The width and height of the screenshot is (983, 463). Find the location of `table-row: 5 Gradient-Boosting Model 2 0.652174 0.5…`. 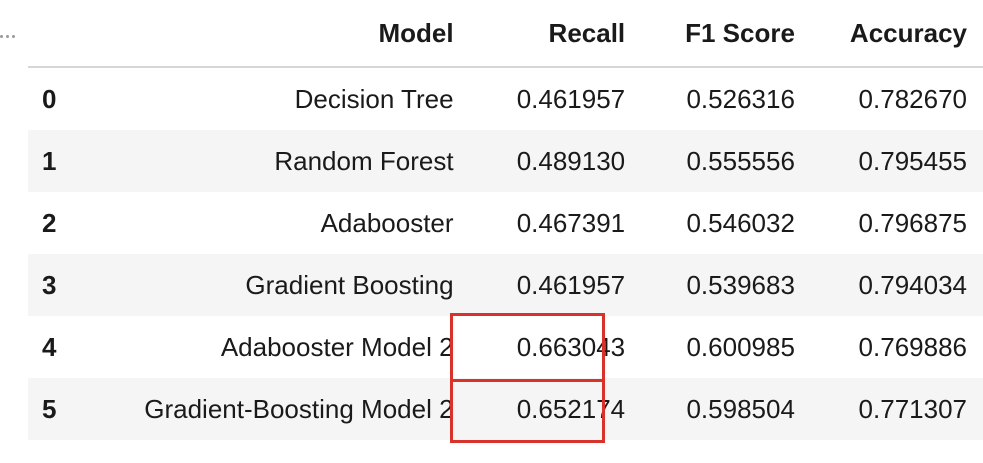

table-row: 5 Gradient-Boosting Model 2 0.652174 0.5… is located at coordinates (505, 409).